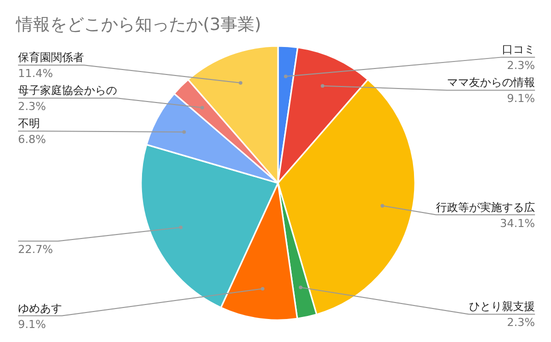 Image resolution: width=551 pixels, height=342 pixels. Describe the element at coordinates (491, 83) in the screenshot. I see `slice-label: ママ友からの情報` at that location.